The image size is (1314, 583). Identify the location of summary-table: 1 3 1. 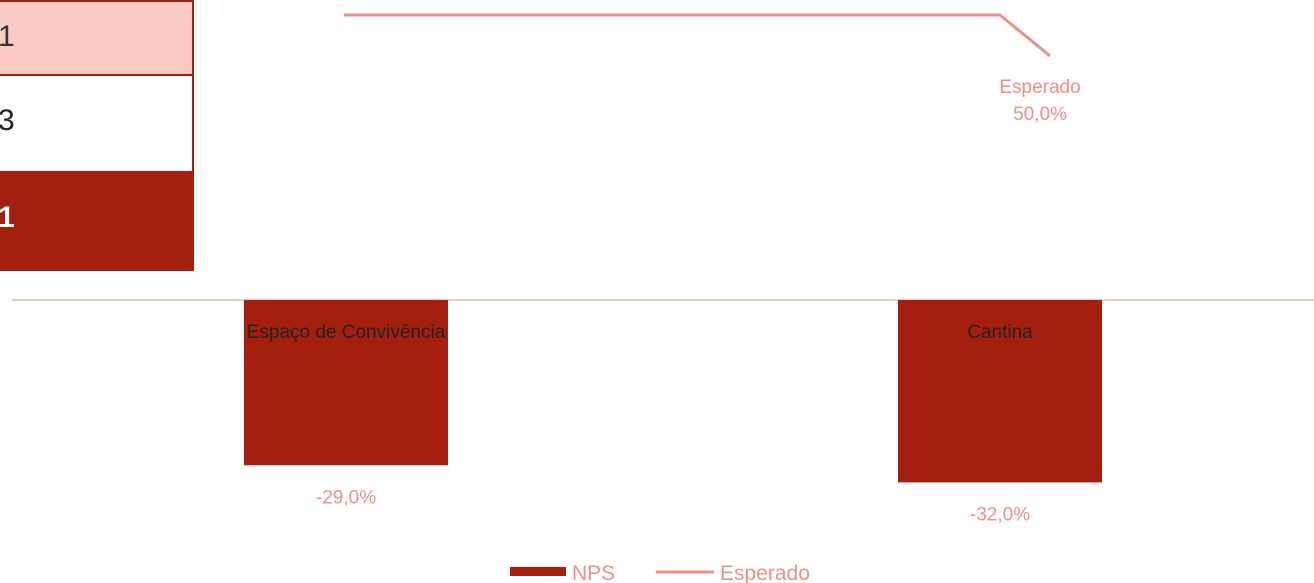
(97, 135).